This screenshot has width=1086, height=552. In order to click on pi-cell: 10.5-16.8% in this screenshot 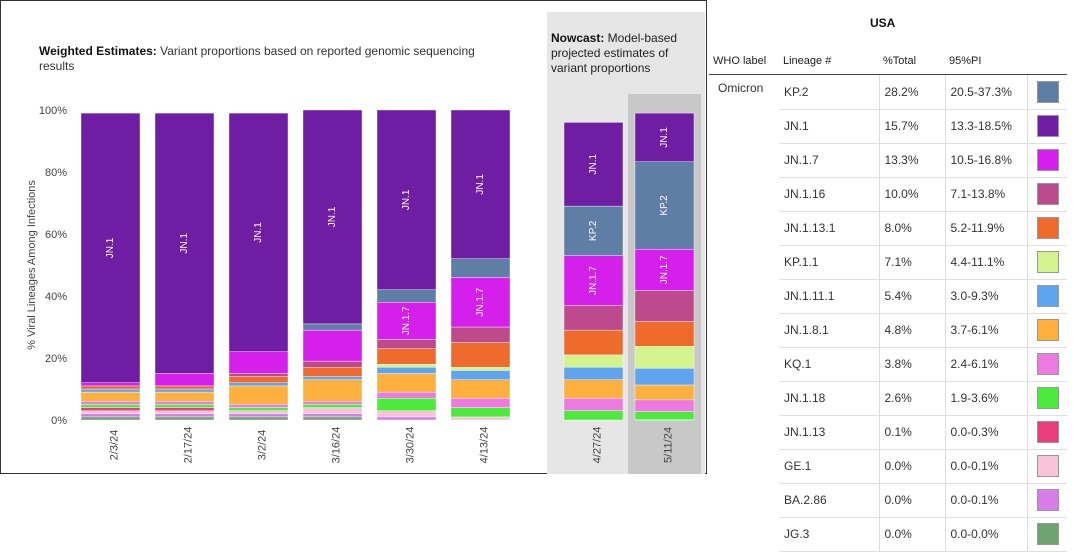, I will do `click(986, 160)`.